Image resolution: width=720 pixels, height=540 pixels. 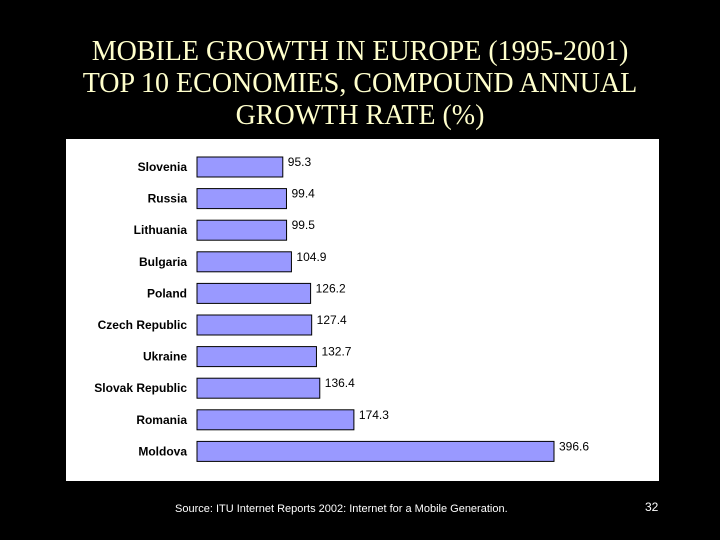 I want to click on value-label-slovak-republic: 136.4, so click(x=340, y=383).